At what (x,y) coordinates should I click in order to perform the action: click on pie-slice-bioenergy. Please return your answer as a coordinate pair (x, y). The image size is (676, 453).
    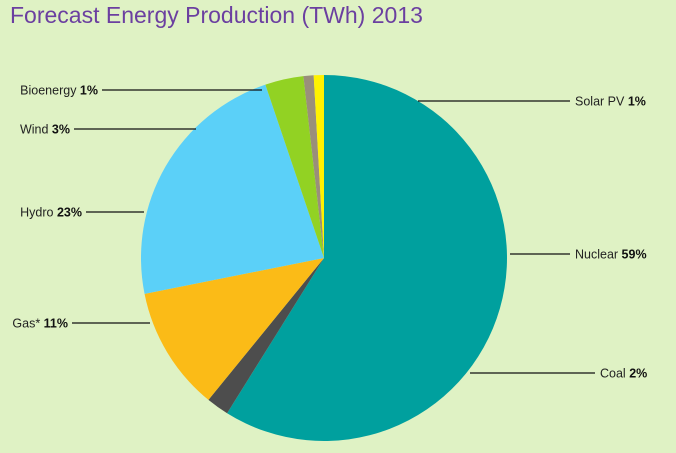
    Looking at the image, I should click on (313, 166).